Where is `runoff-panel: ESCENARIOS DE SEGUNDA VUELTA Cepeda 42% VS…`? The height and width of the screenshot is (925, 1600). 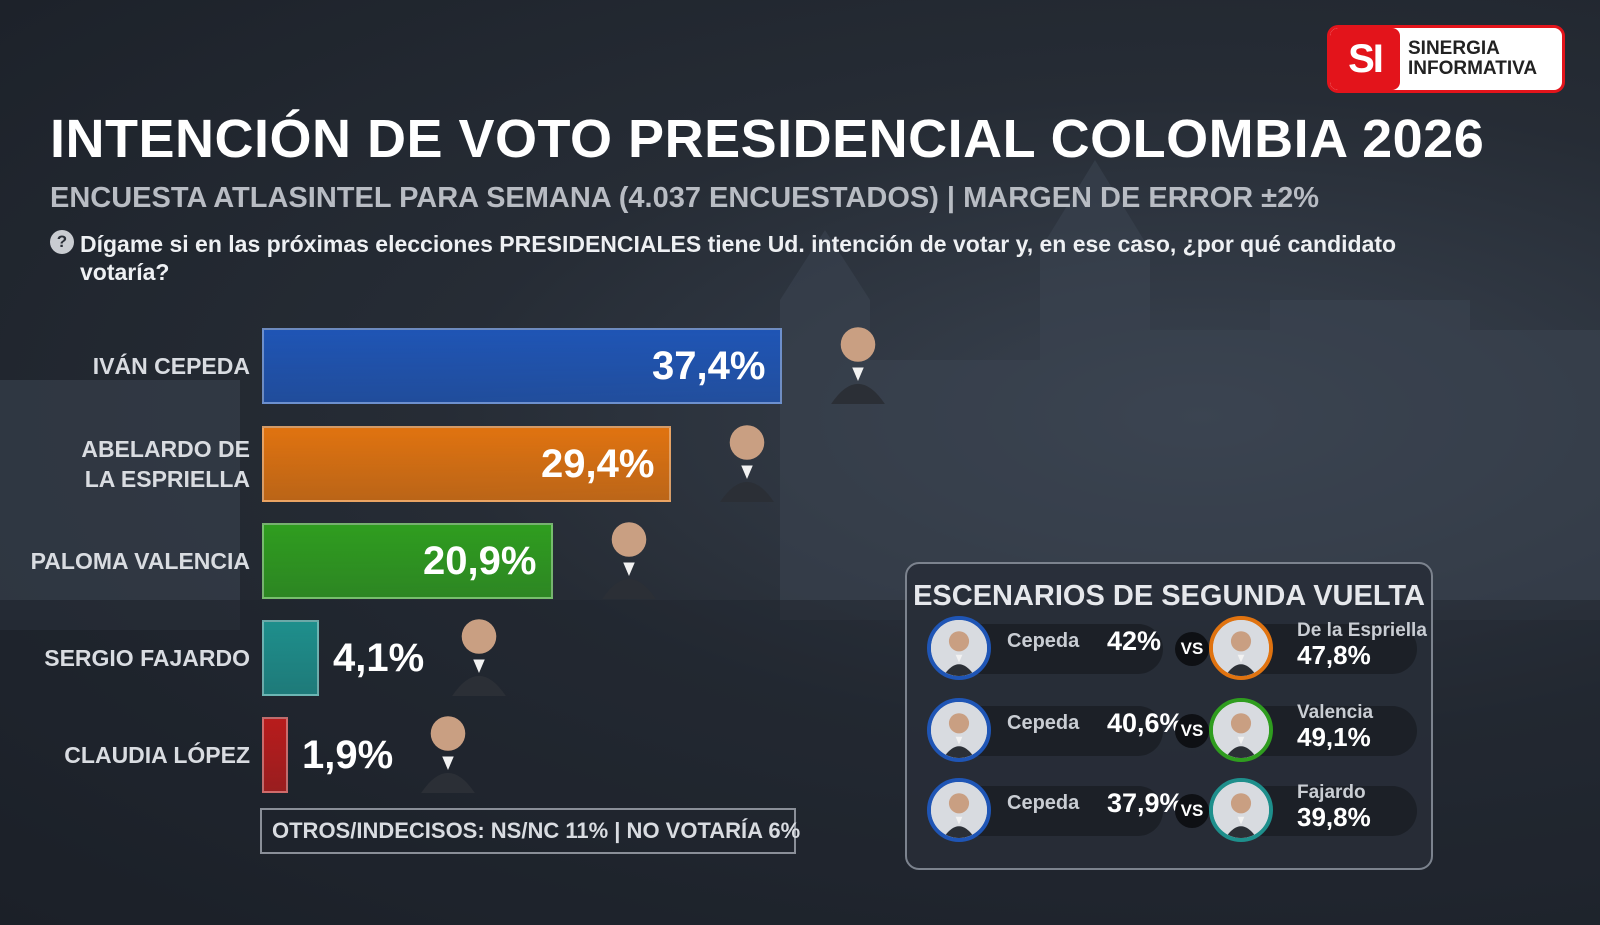 runoff-panel: ESCENARIOS DE SEGUNDA VUELTA Cepeda 42% VS… is located at coordinates (1169, 716).